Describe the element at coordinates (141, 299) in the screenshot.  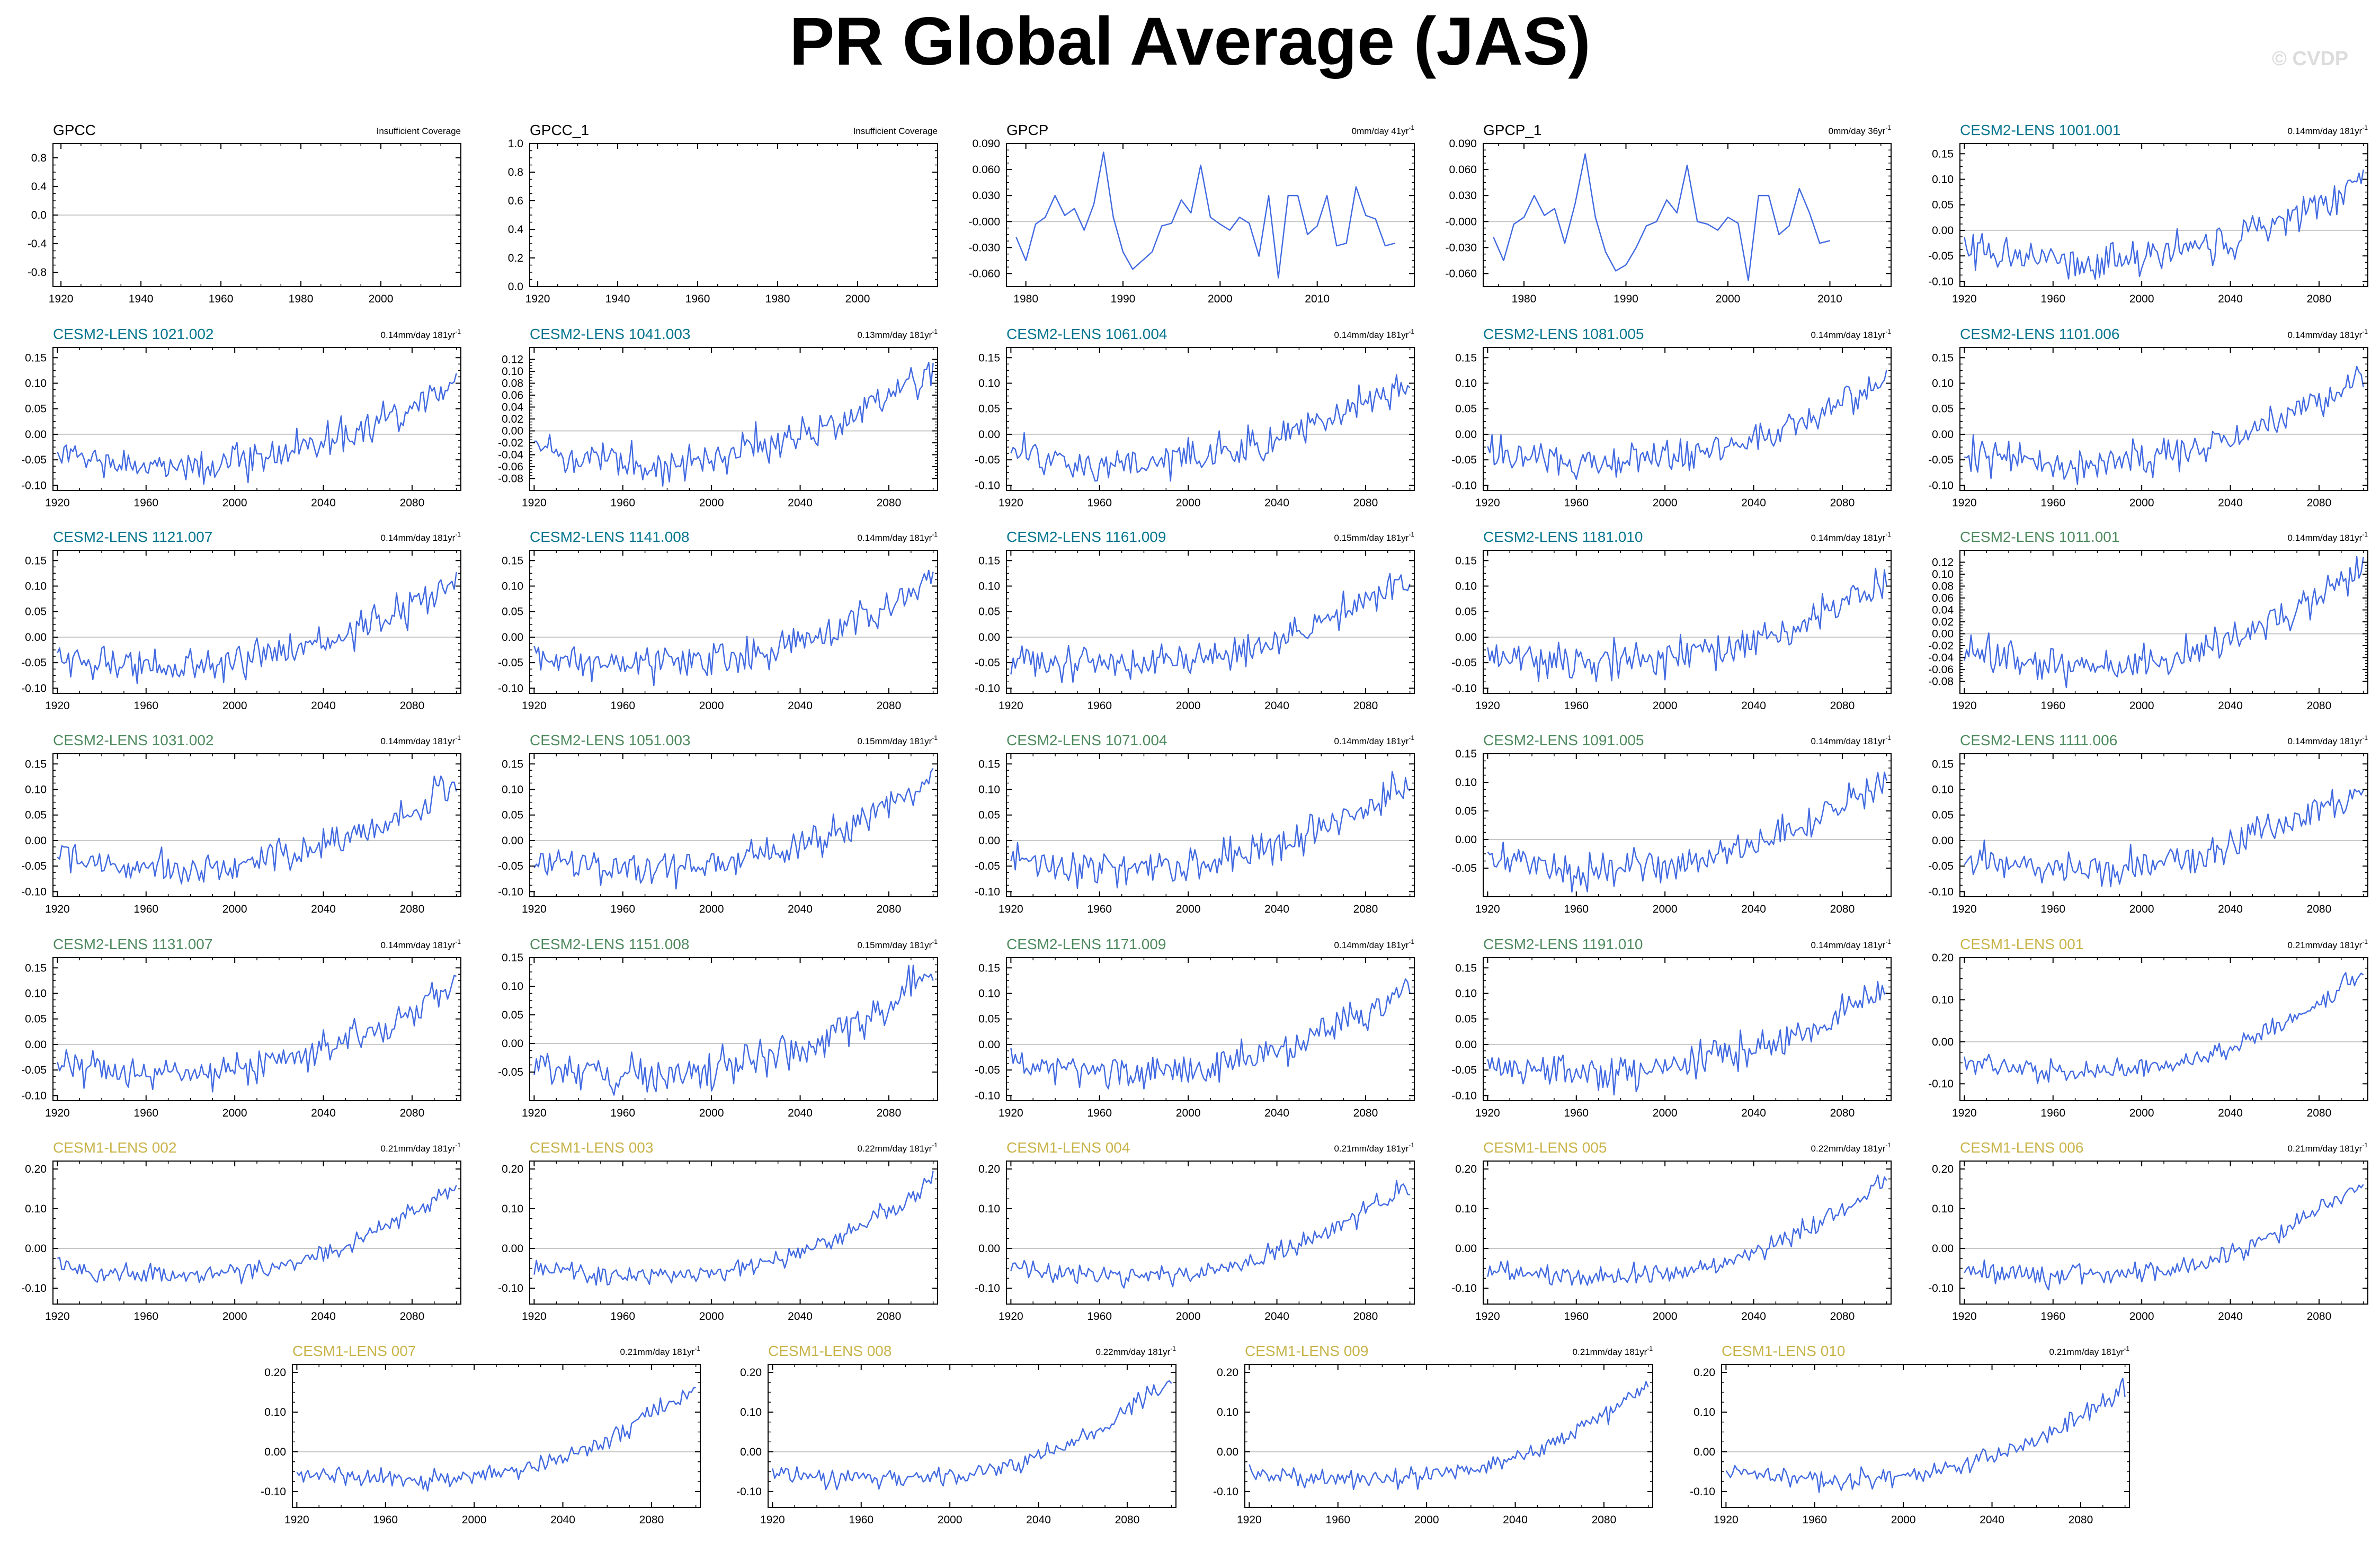
I see `x-tick-label: 1940` at that location.